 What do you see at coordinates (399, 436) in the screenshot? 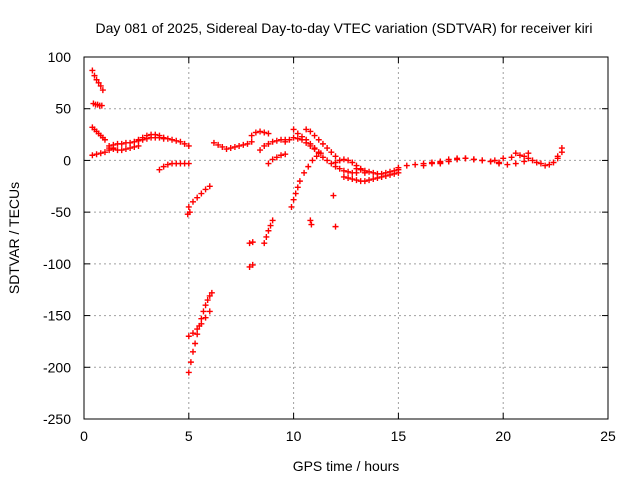
I see `x-tick-label: 15` at bounding box center [399, 436].